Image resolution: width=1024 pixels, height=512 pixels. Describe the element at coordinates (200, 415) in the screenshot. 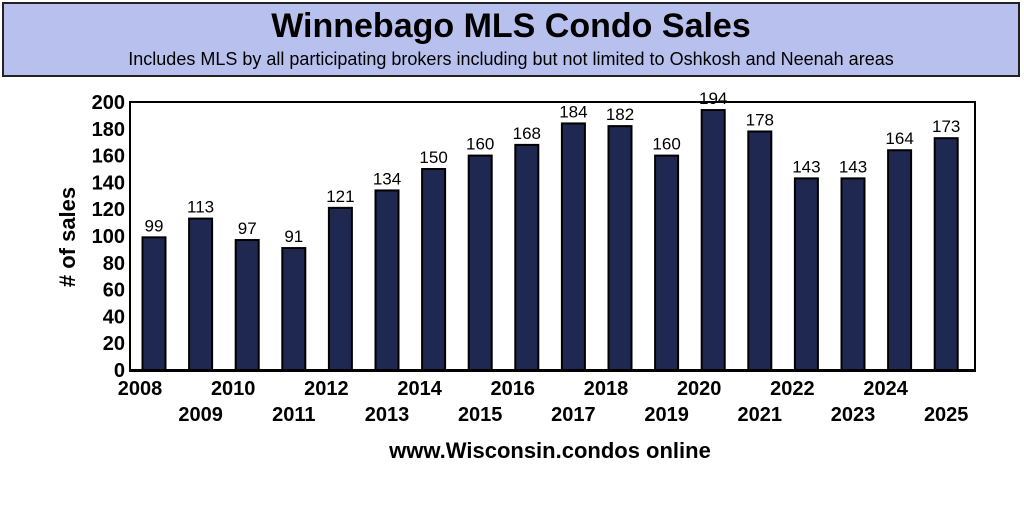

I see `x-tick-label: 2009` at that location.